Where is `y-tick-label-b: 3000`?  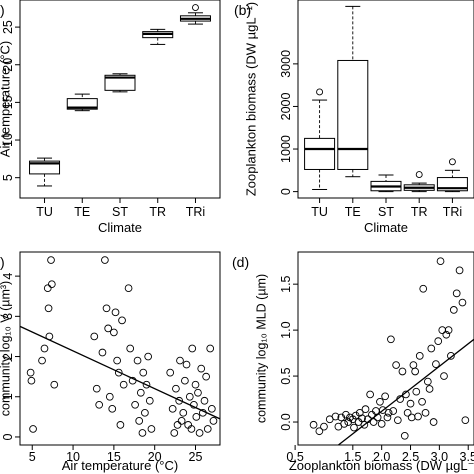 y-tick-label-b: 3000 is located at coordinates (286, 64).